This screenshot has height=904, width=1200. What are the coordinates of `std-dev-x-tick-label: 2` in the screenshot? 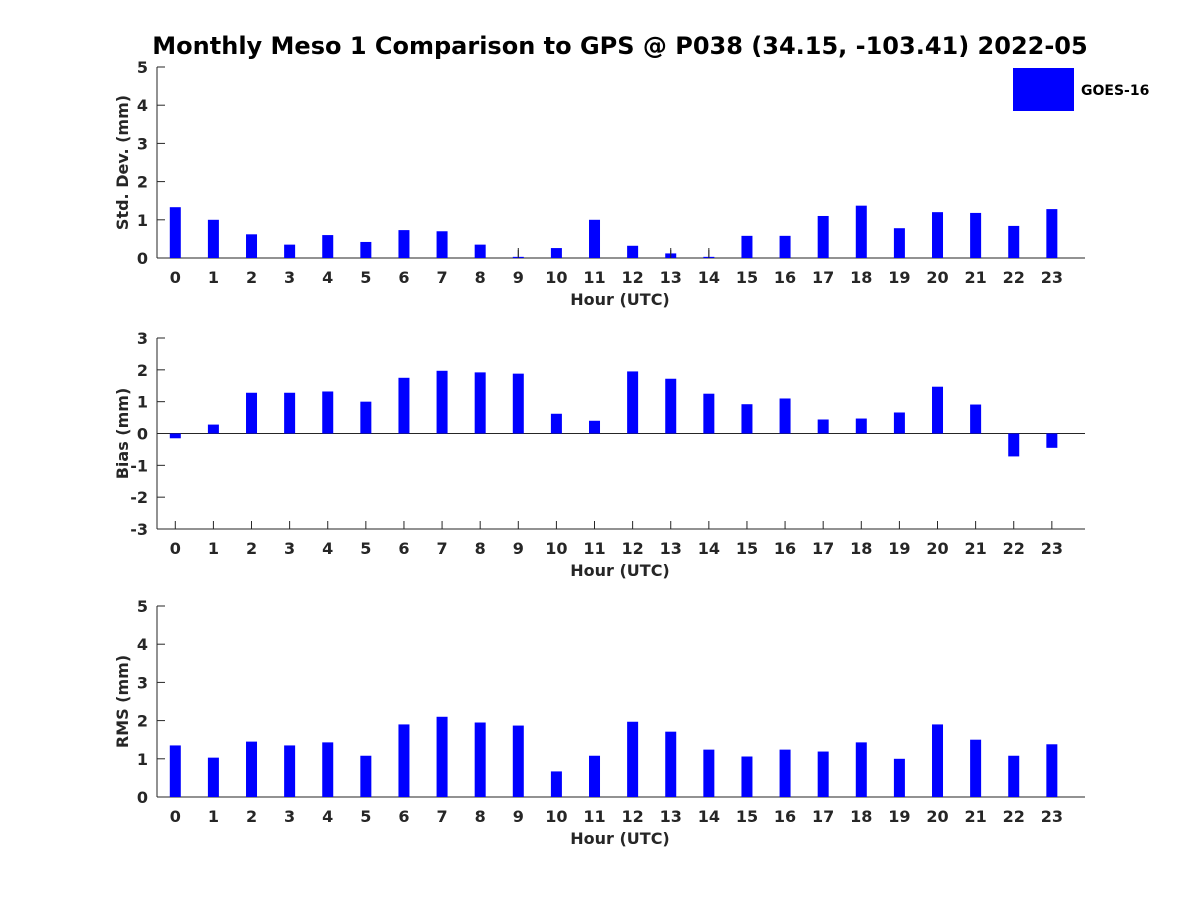 It's located at (251, 277).